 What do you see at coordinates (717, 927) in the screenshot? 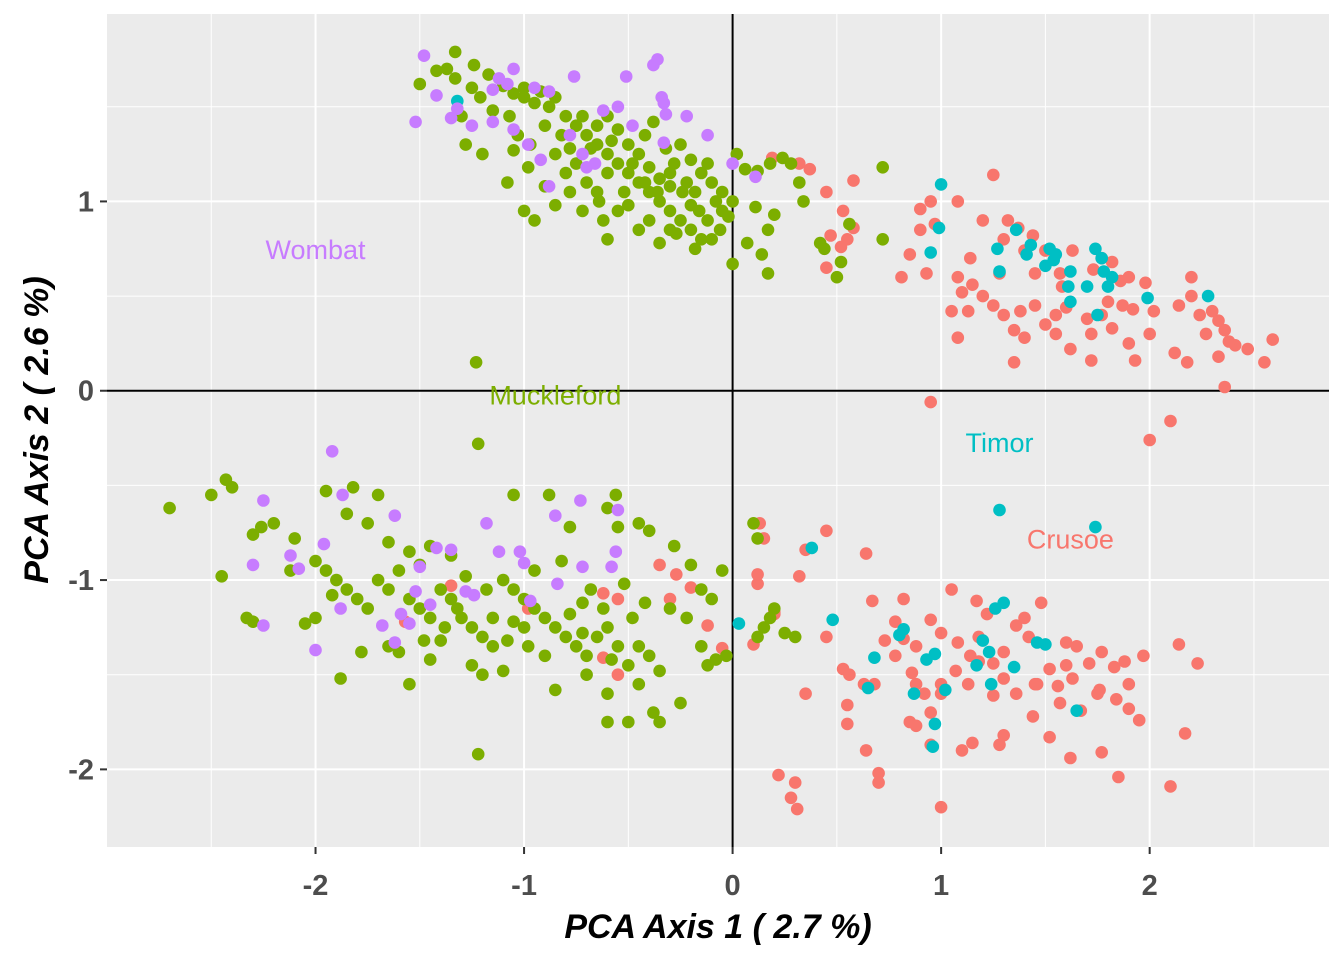
I see `x-axis-title: PCA Axis 1 ( 2.7 %)` at bounding box center [717, 927].